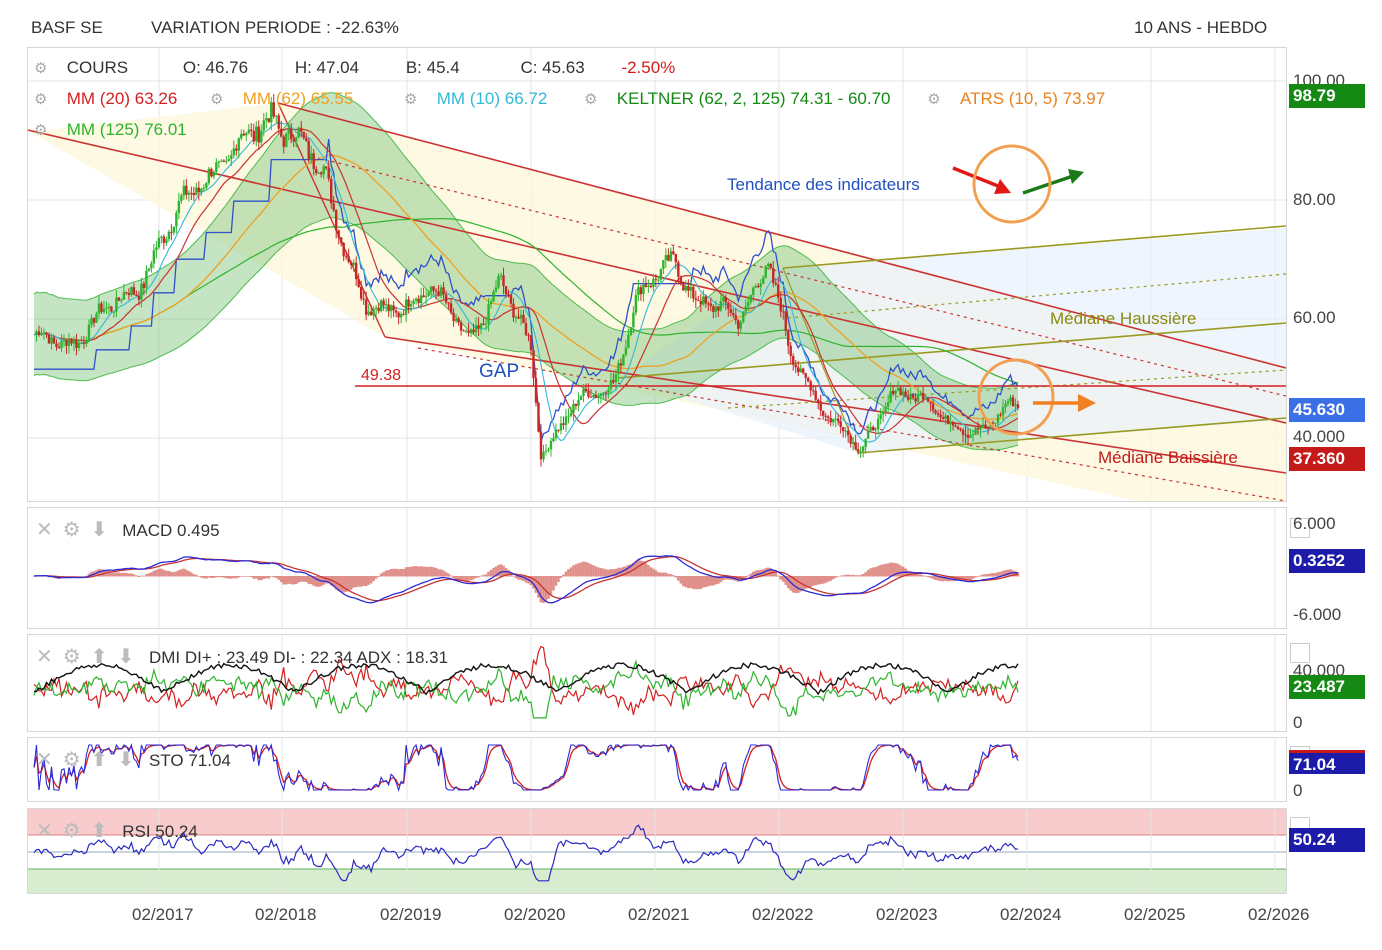 The height and width of the screenshot is (950, 1382). What do you see at coordinates (1279, 914) in the screenshot?
I see `x-tick-label: 02/2026` at bounding box center [1279, 914].